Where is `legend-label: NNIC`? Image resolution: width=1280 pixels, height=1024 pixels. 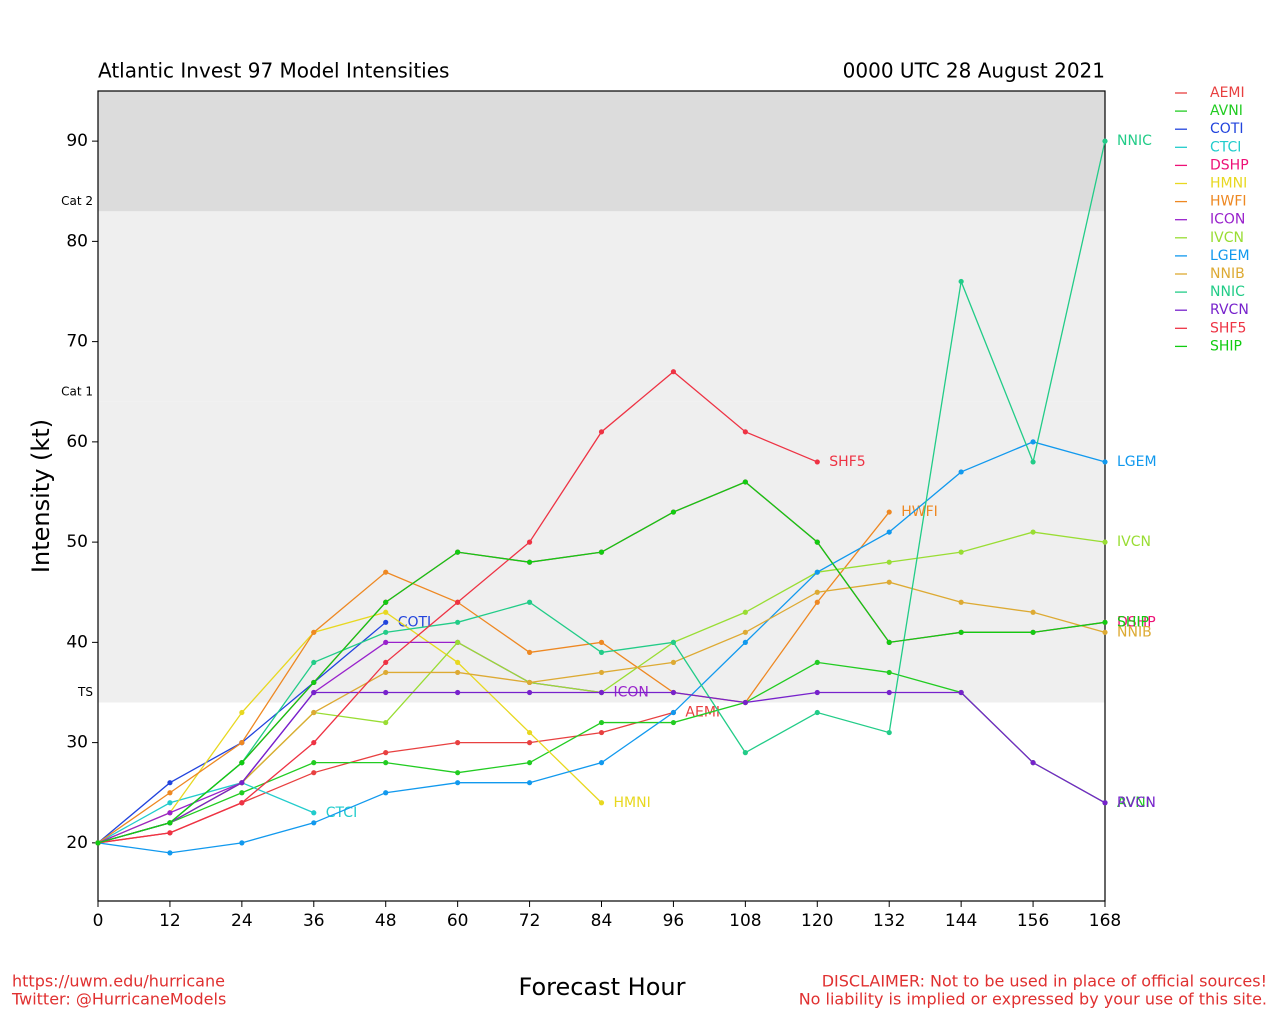 legend-label: NNIC is located at coordinates (1227, 292).